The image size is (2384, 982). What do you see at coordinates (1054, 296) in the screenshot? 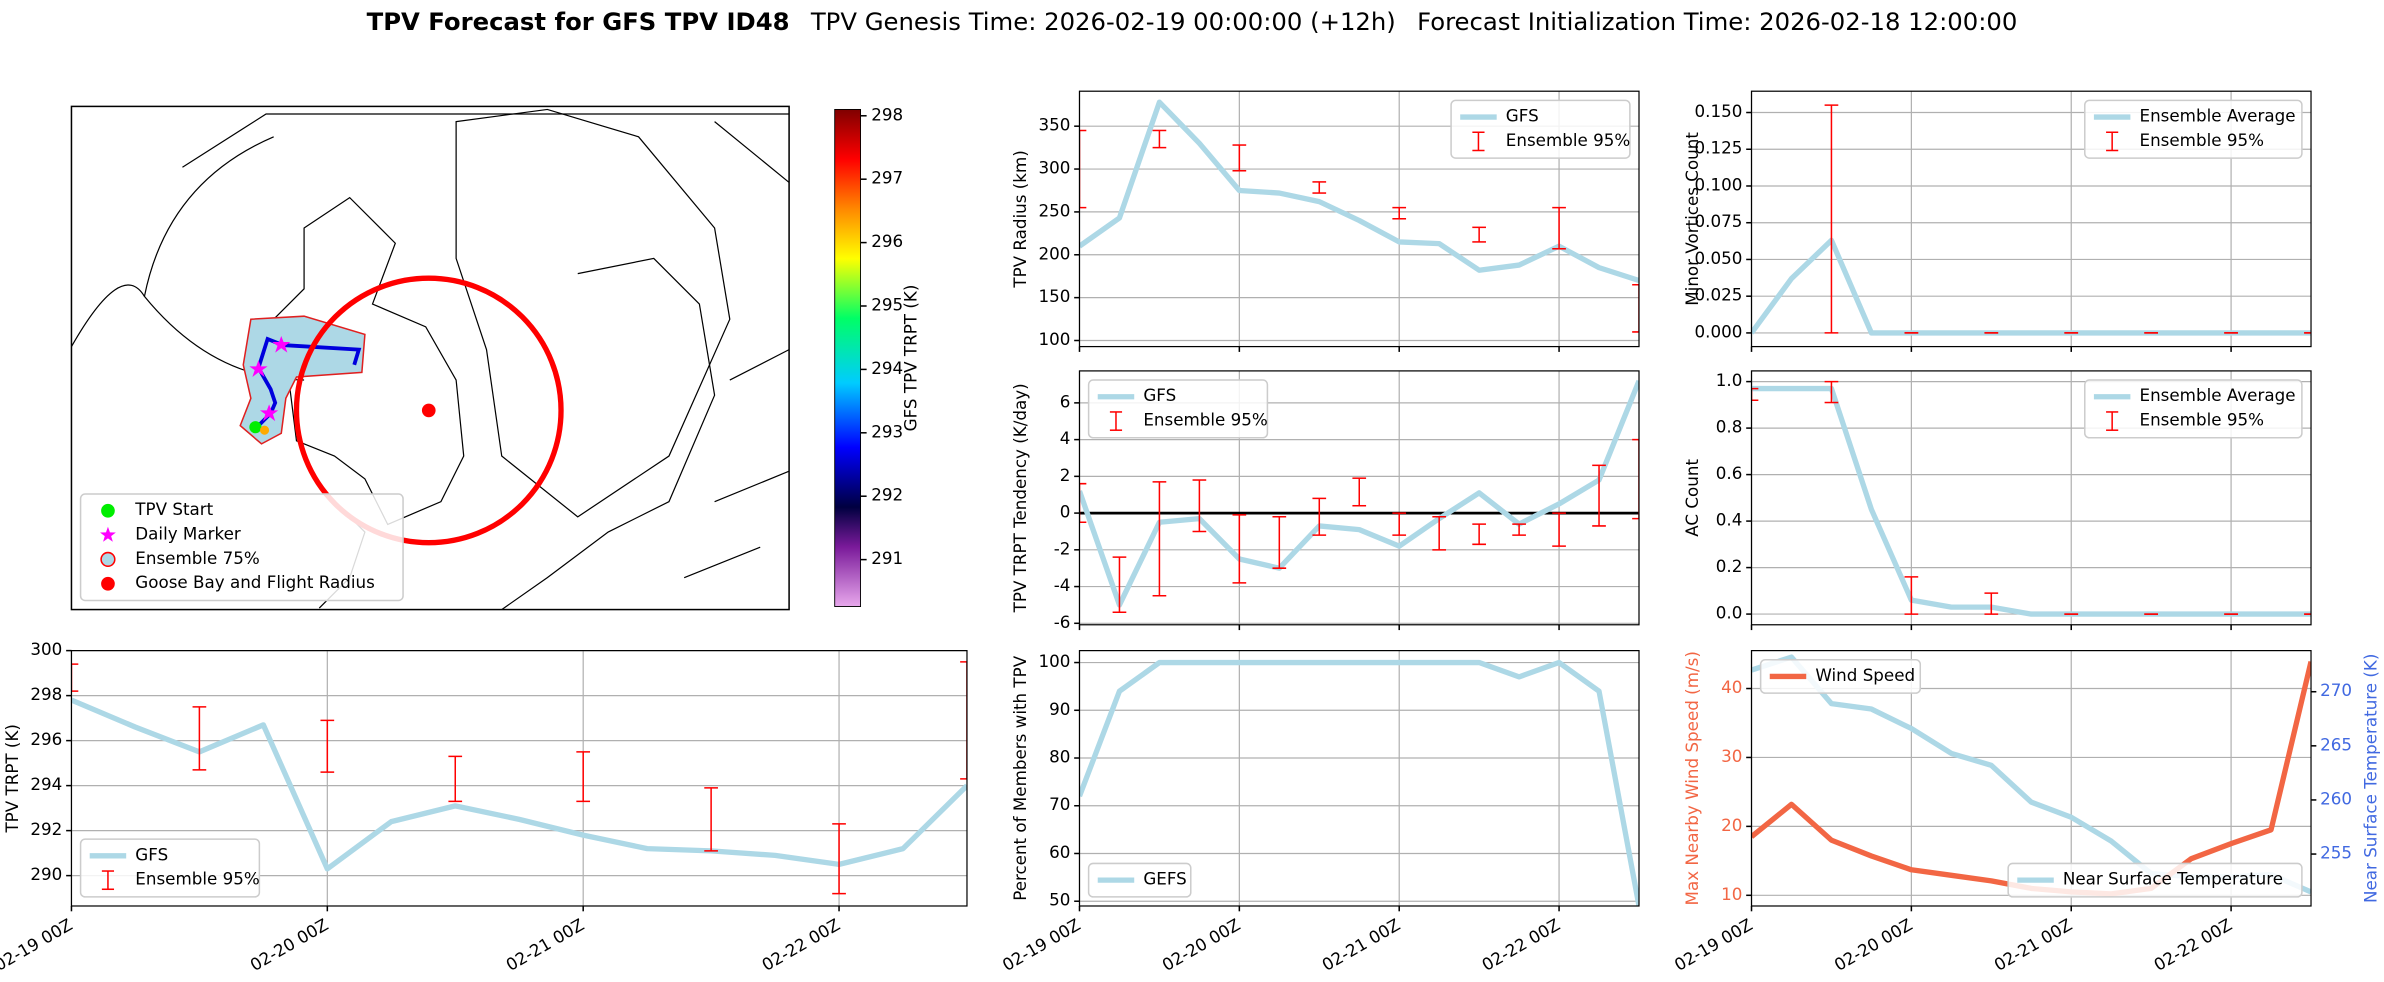
I see `y-tick-label: 150` at bounding box center [1054, 296].